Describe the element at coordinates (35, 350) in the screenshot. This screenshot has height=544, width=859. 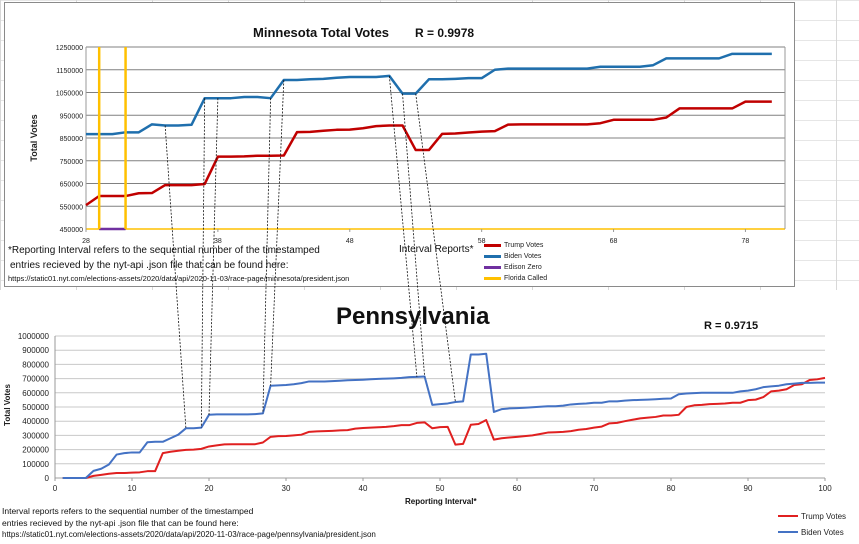
I see `pennsylvania-y-tick-label: 900000` at that location.